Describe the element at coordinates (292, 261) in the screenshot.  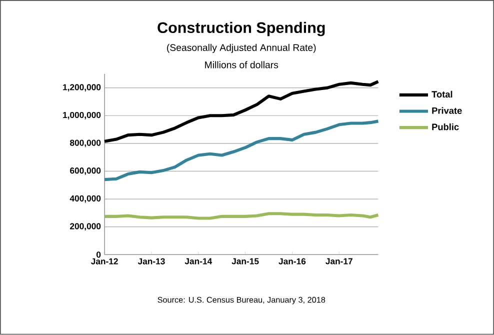
I see `x-tick-label: Jan-16` at that location.